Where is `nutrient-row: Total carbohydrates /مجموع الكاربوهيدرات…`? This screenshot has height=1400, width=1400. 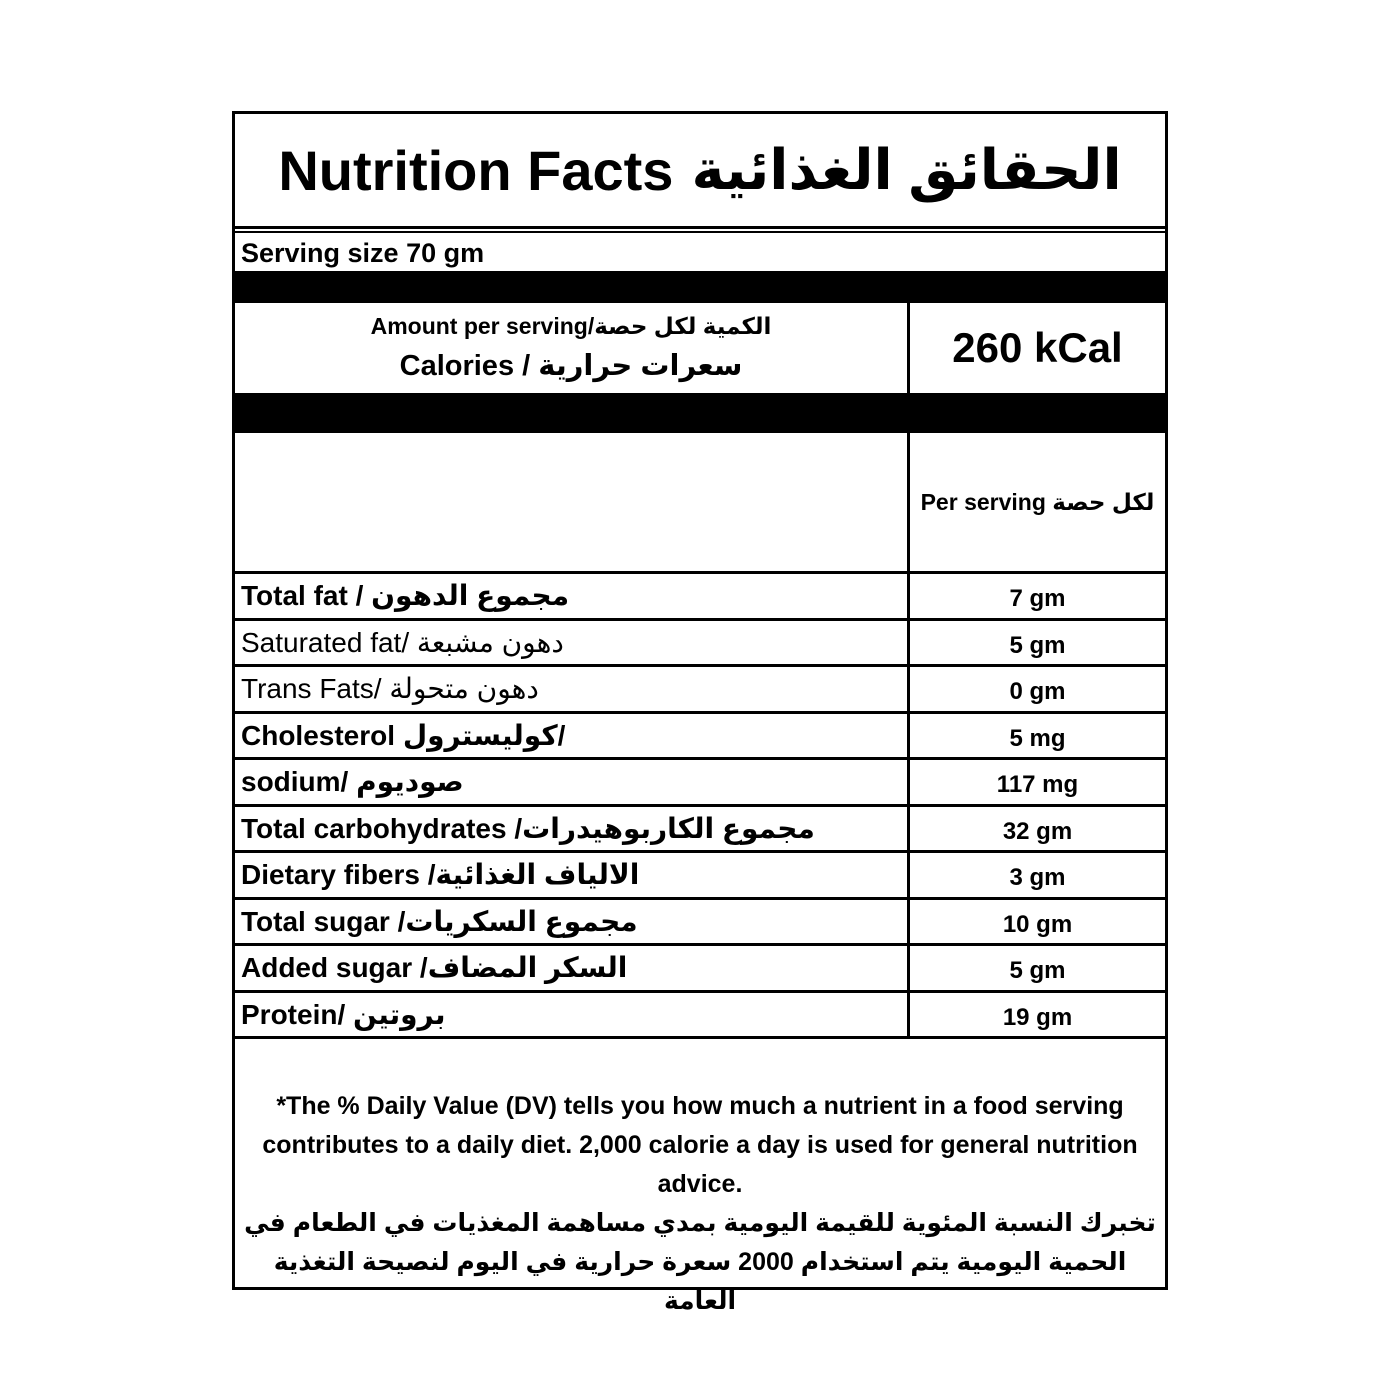 nutrient-row: Total carbohydrates /مجموع الكاربوهيدرات… is located at coordinates (700, 826).